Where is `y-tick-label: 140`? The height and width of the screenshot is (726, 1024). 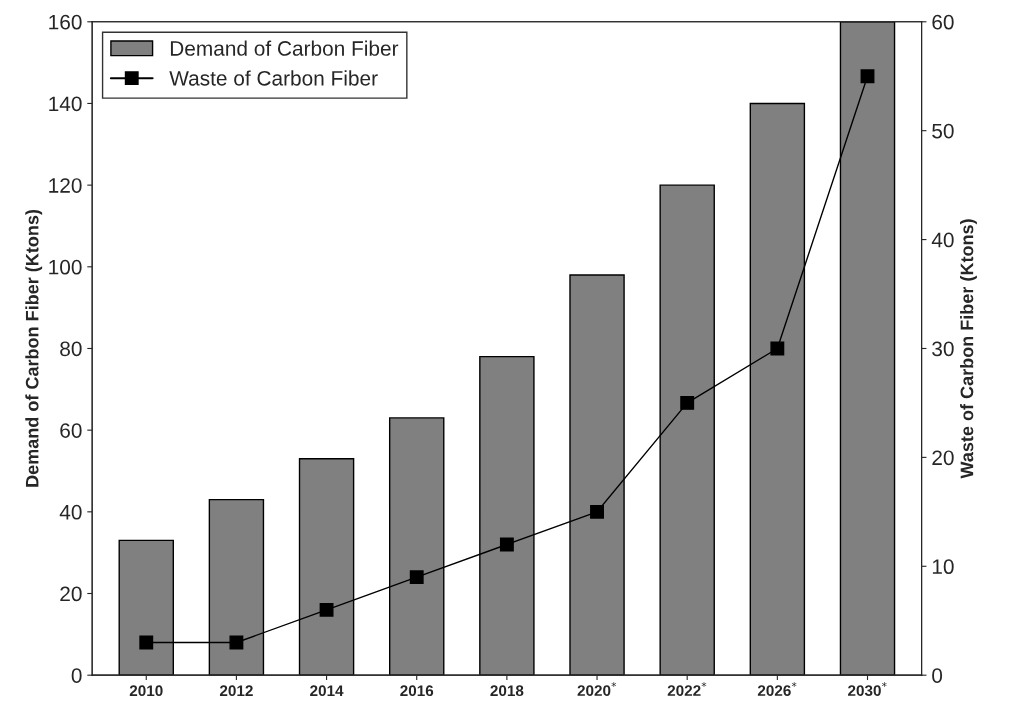
y-tick-label: 140 is located at coordinates (65, 104).